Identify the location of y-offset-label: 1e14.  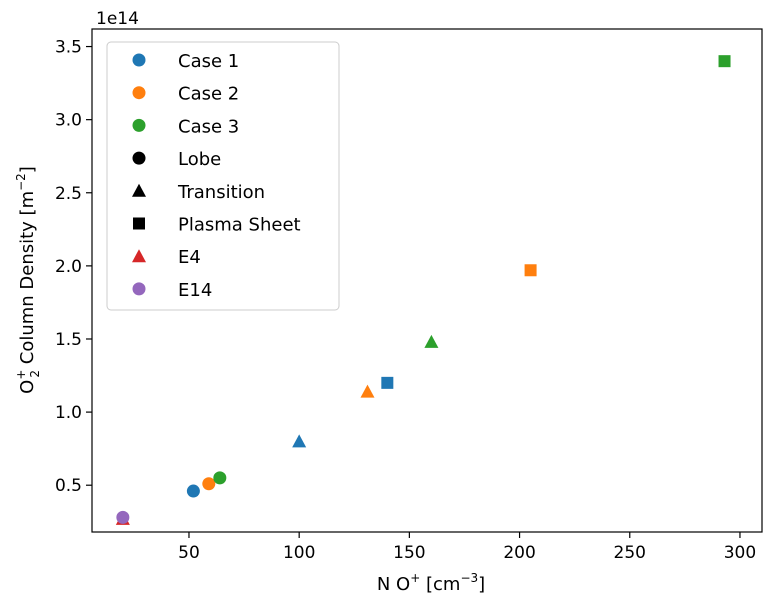
(117, 19).